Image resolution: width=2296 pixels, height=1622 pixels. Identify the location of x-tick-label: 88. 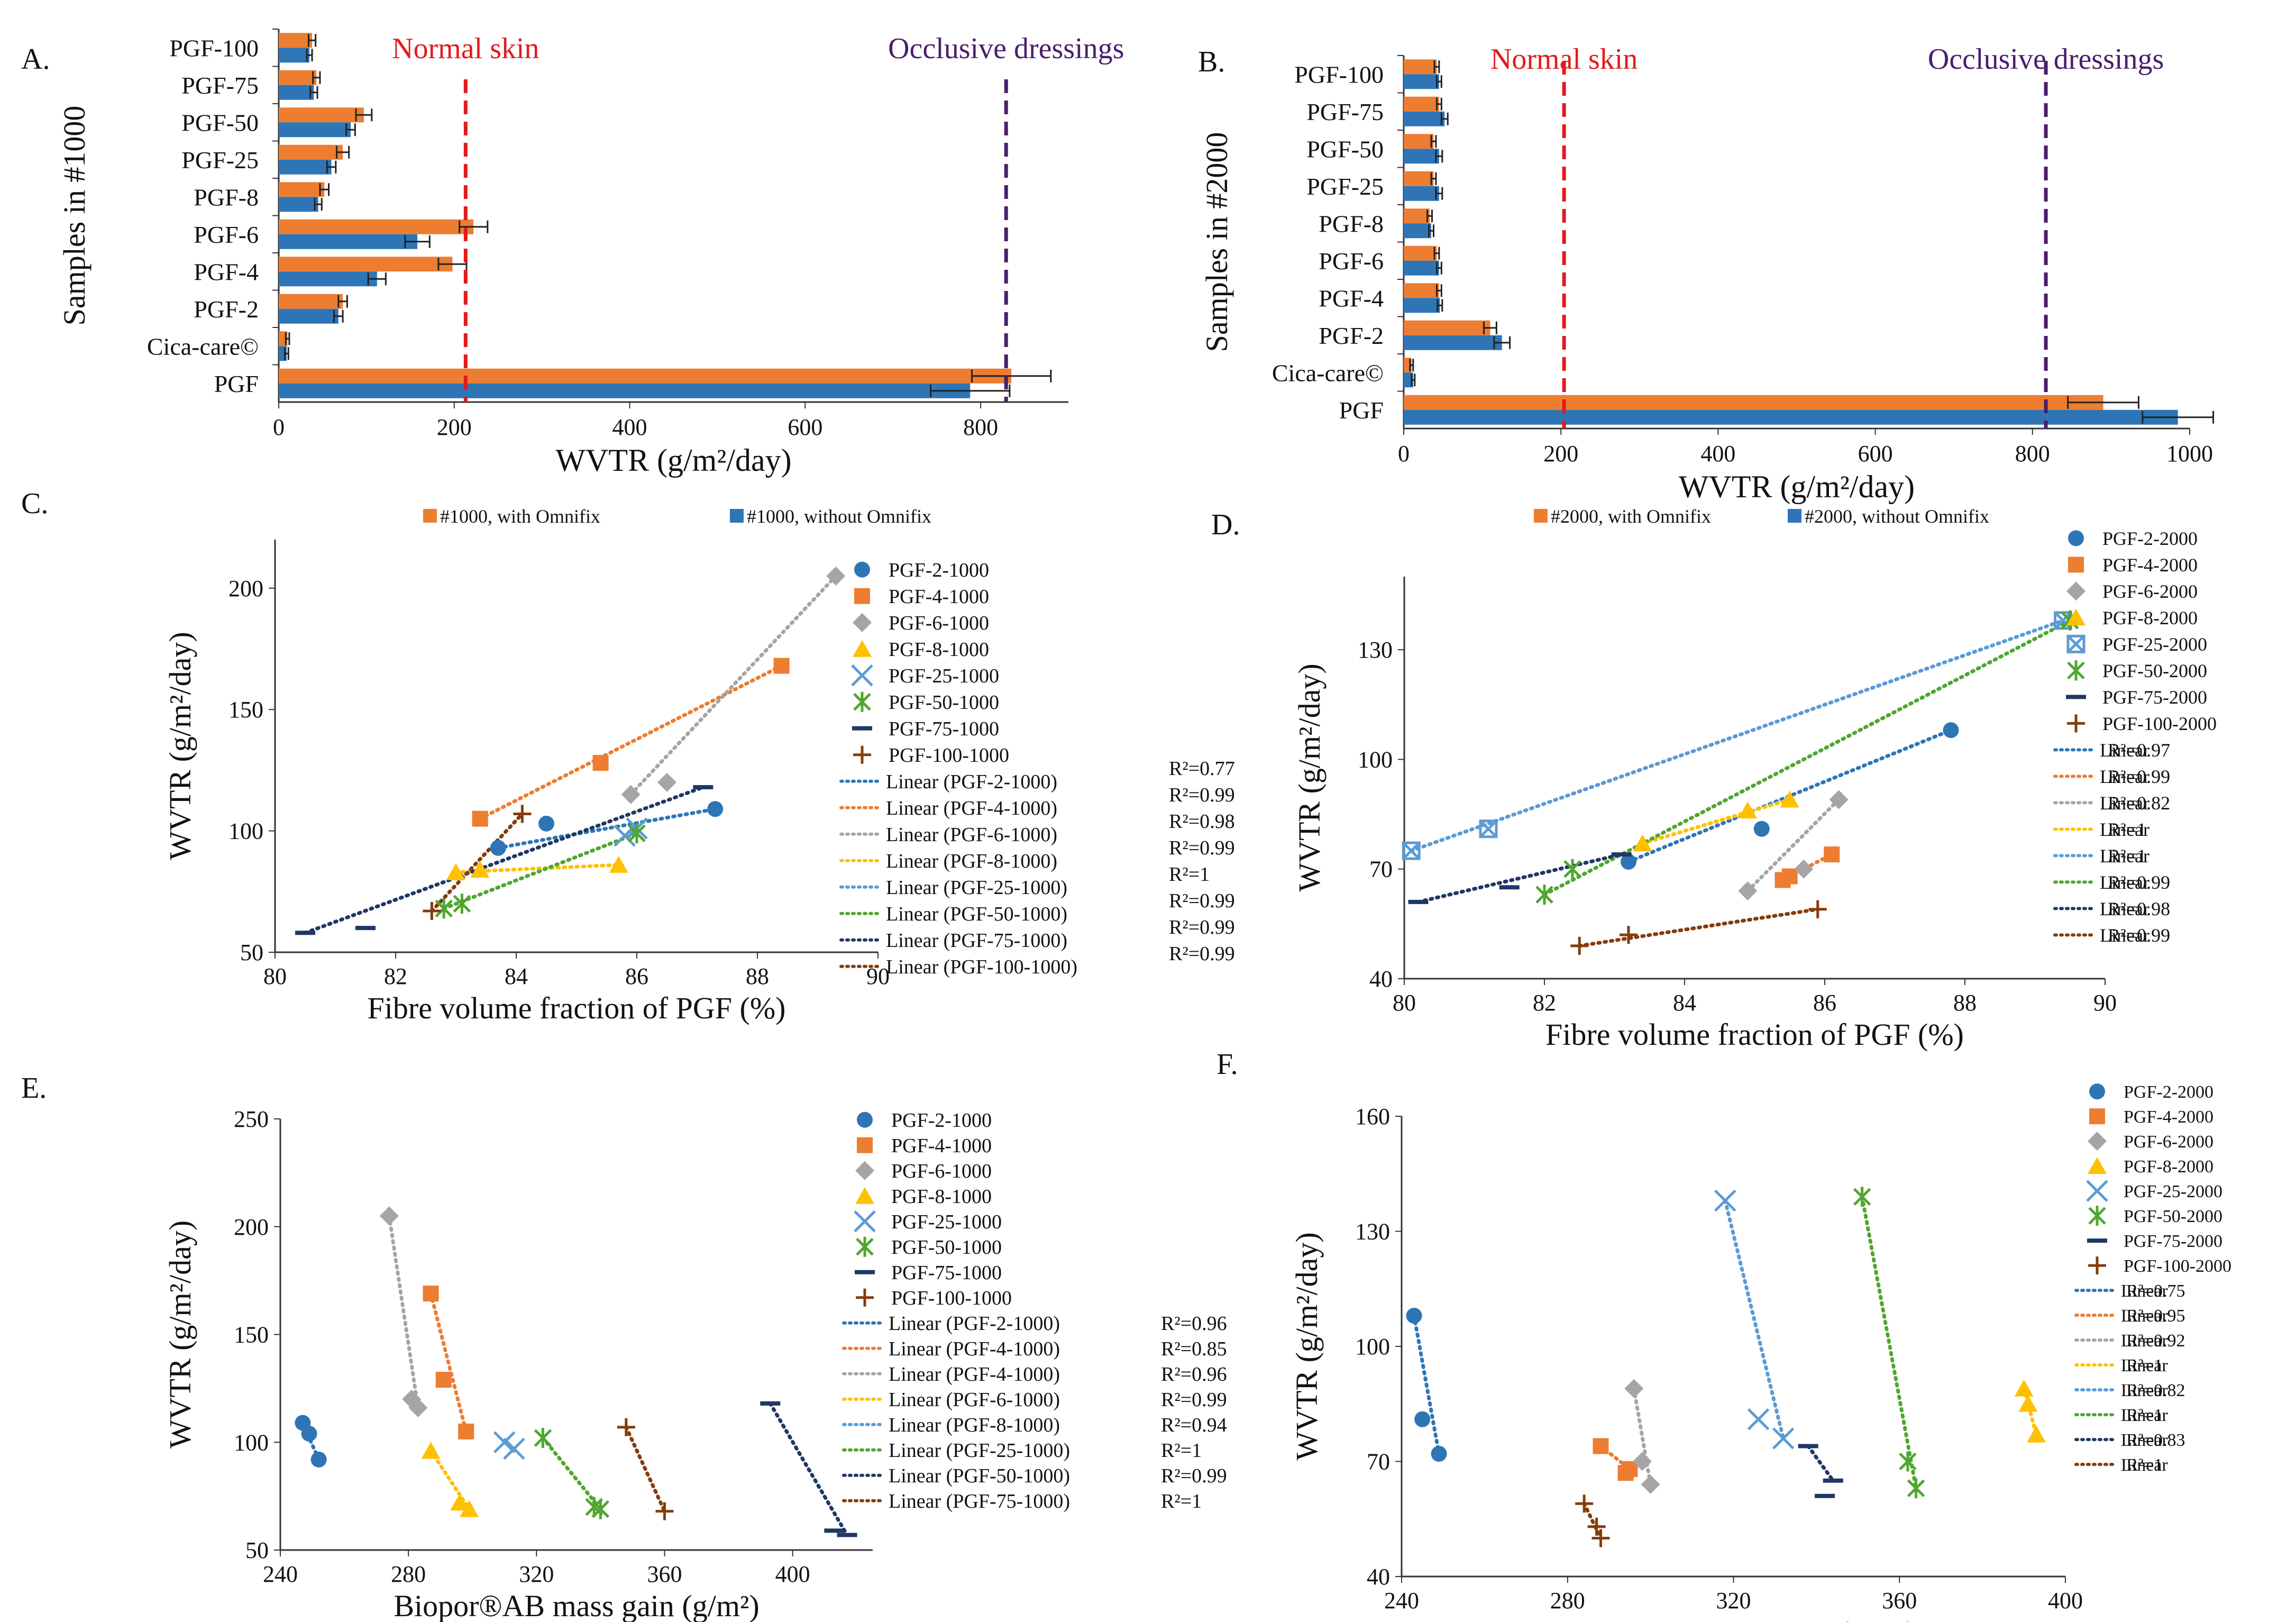
(1965, 1003).